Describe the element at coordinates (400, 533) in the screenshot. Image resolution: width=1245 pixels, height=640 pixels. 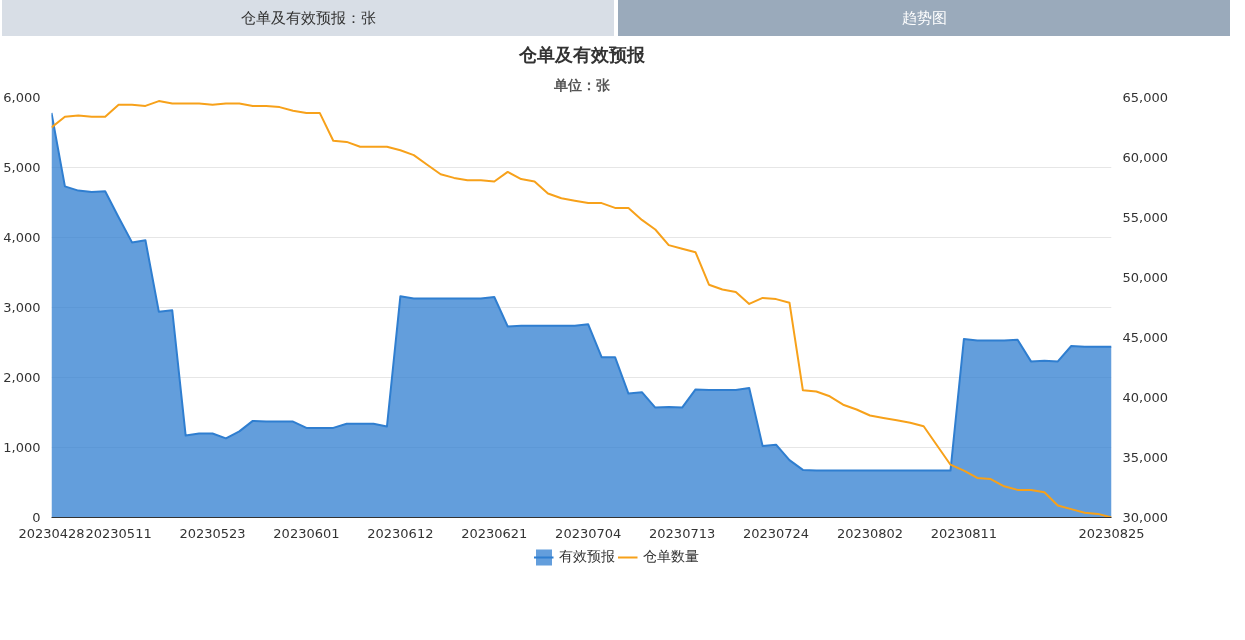
I see `x-tick-label: 20230612` at that location.